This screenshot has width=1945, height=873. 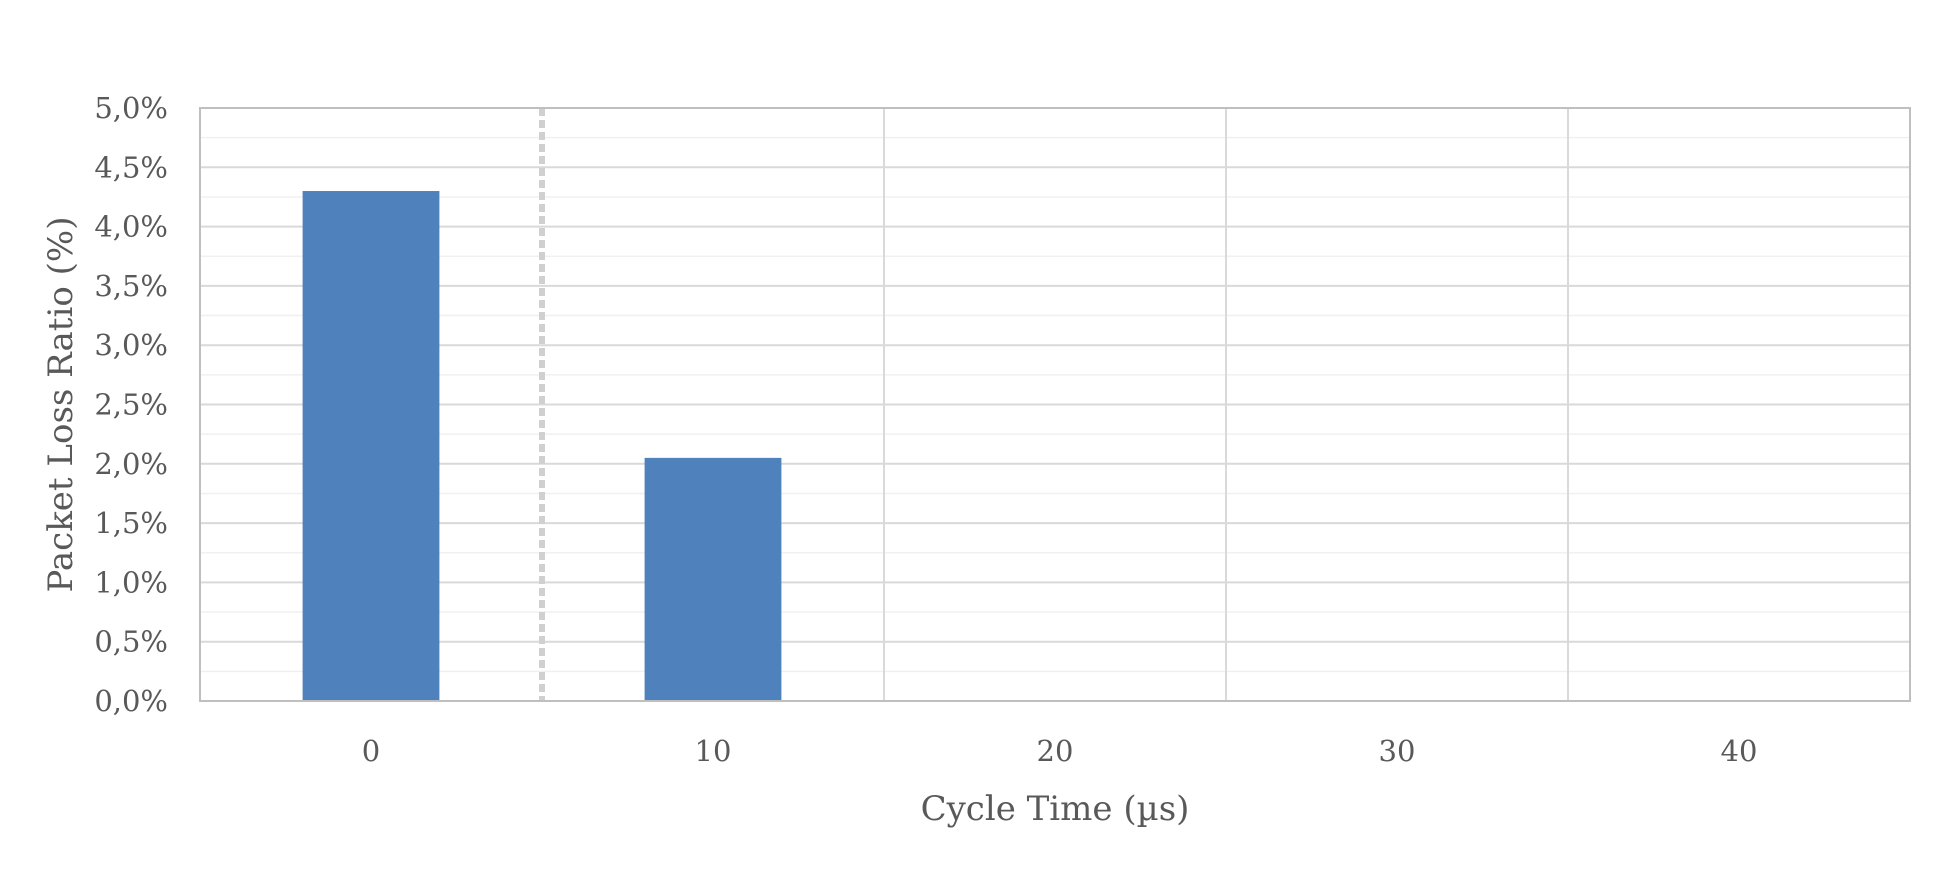 What do you see at coordinates (1055, 751) in the screenshot?
I see `x-tick-label: 20` at bounding box center [1055, 751].